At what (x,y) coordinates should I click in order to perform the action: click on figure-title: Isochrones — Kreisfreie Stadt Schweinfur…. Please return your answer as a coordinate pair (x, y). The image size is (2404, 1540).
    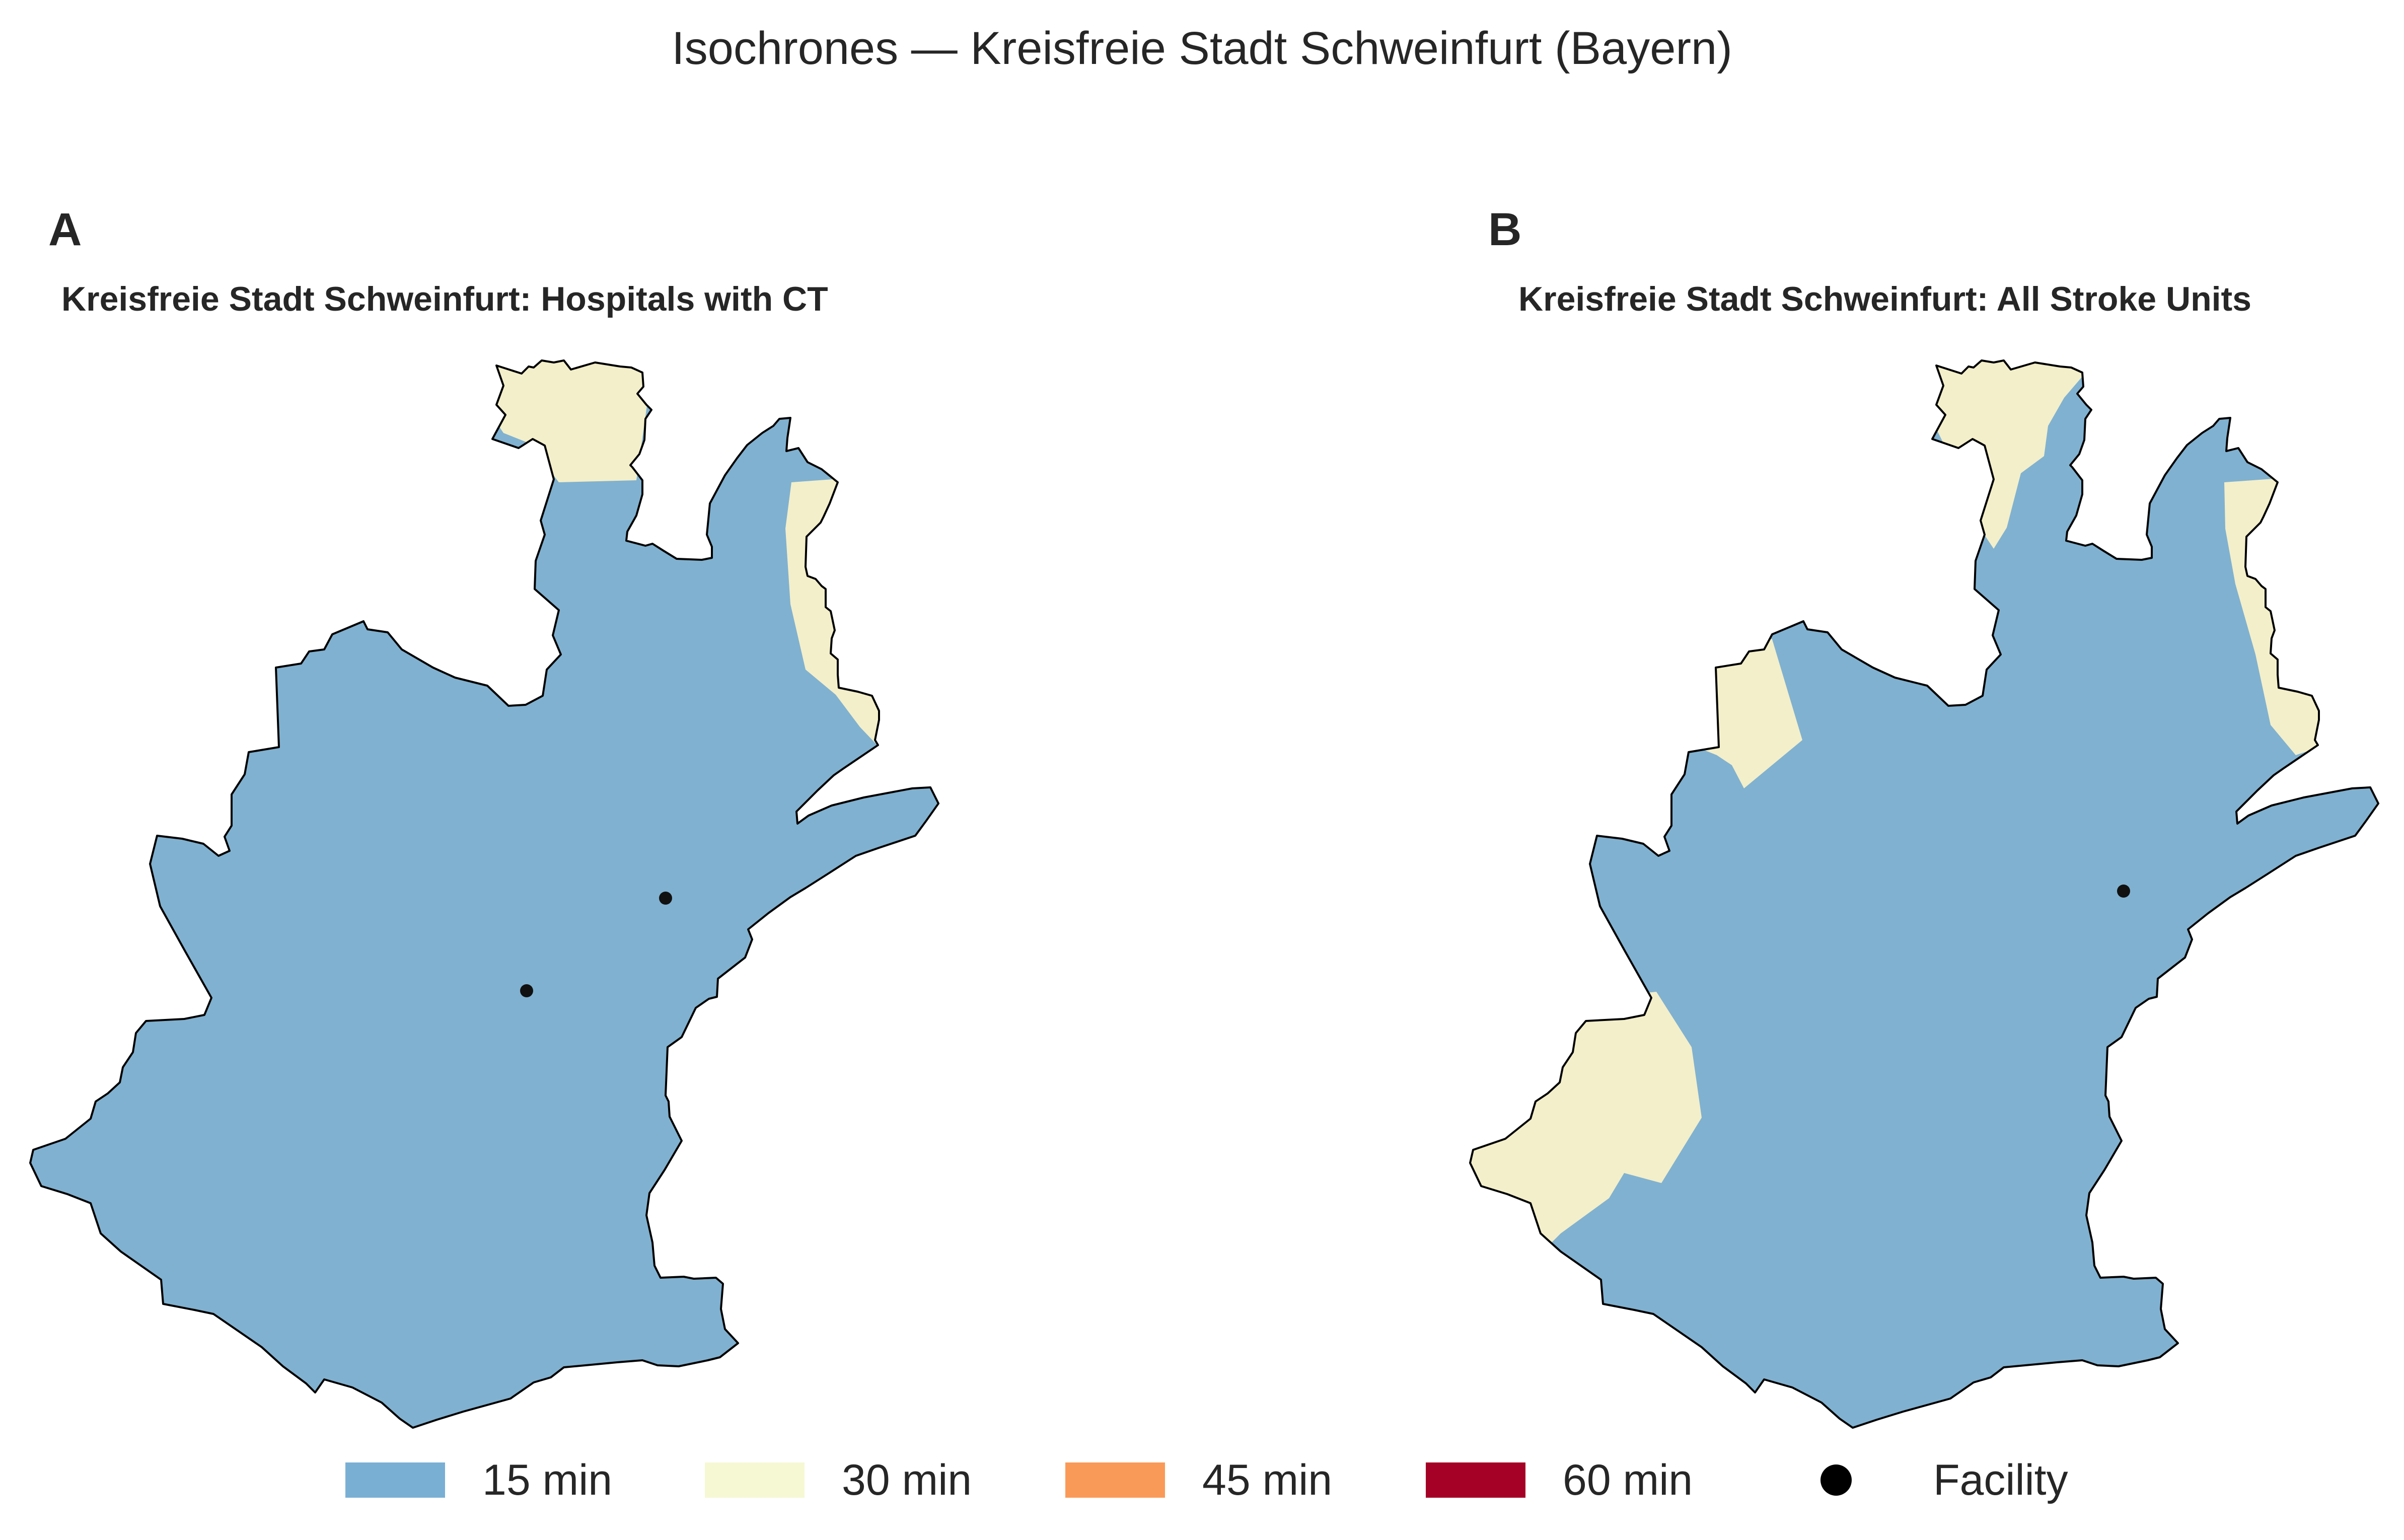
    Looking at the image, I should click on (1202, 49).